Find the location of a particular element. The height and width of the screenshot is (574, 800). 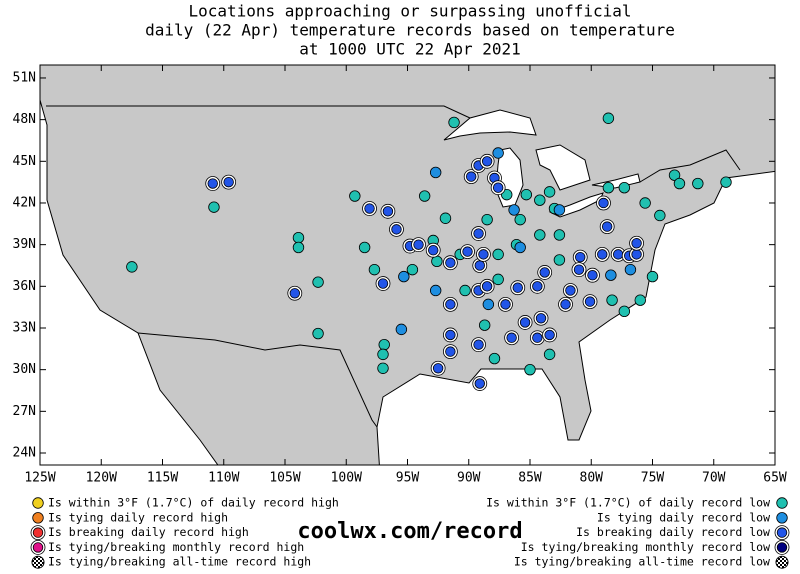

y-tick-label: 24N is located at coordinates (24, 453).